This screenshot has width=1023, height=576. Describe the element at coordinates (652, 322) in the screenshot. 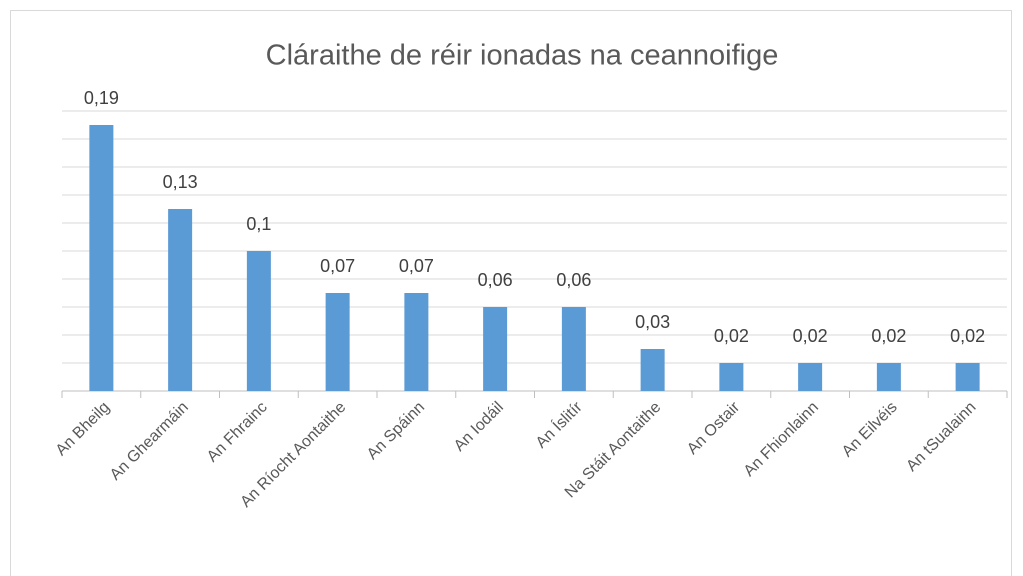

I see `value-label: 0,03` at that location.